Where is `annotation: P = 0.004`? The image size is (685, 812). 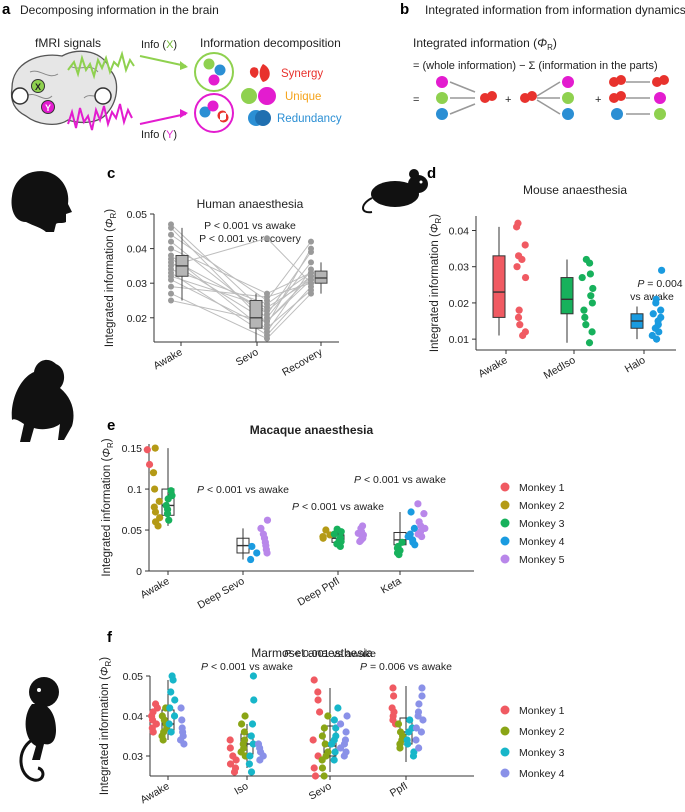
annotation: P = 0.004 is located at coordinates (659, 284).